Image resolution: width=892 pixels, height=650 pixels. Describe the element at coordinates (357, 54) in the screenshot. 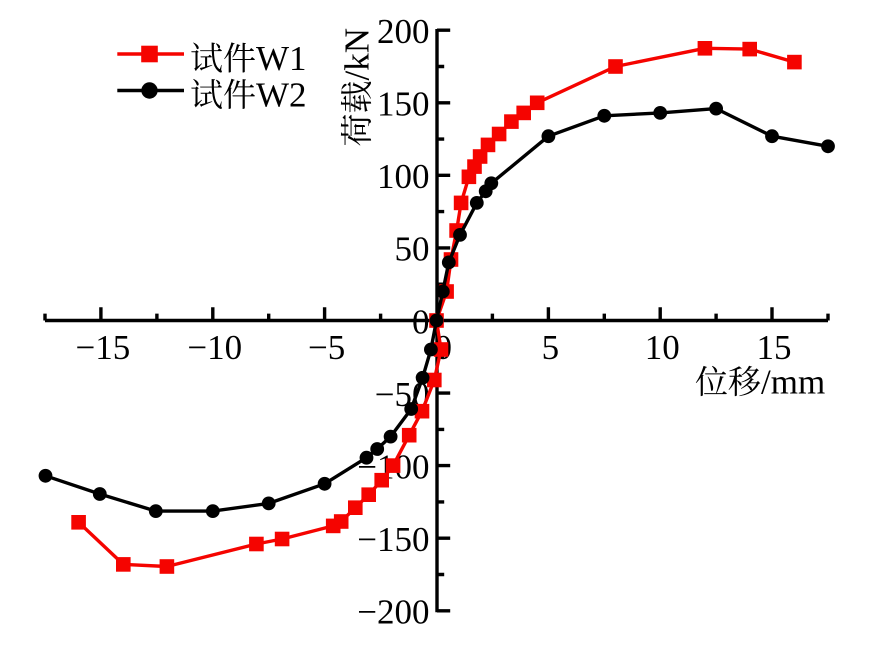

I see `svg-text: /kN` at that location.